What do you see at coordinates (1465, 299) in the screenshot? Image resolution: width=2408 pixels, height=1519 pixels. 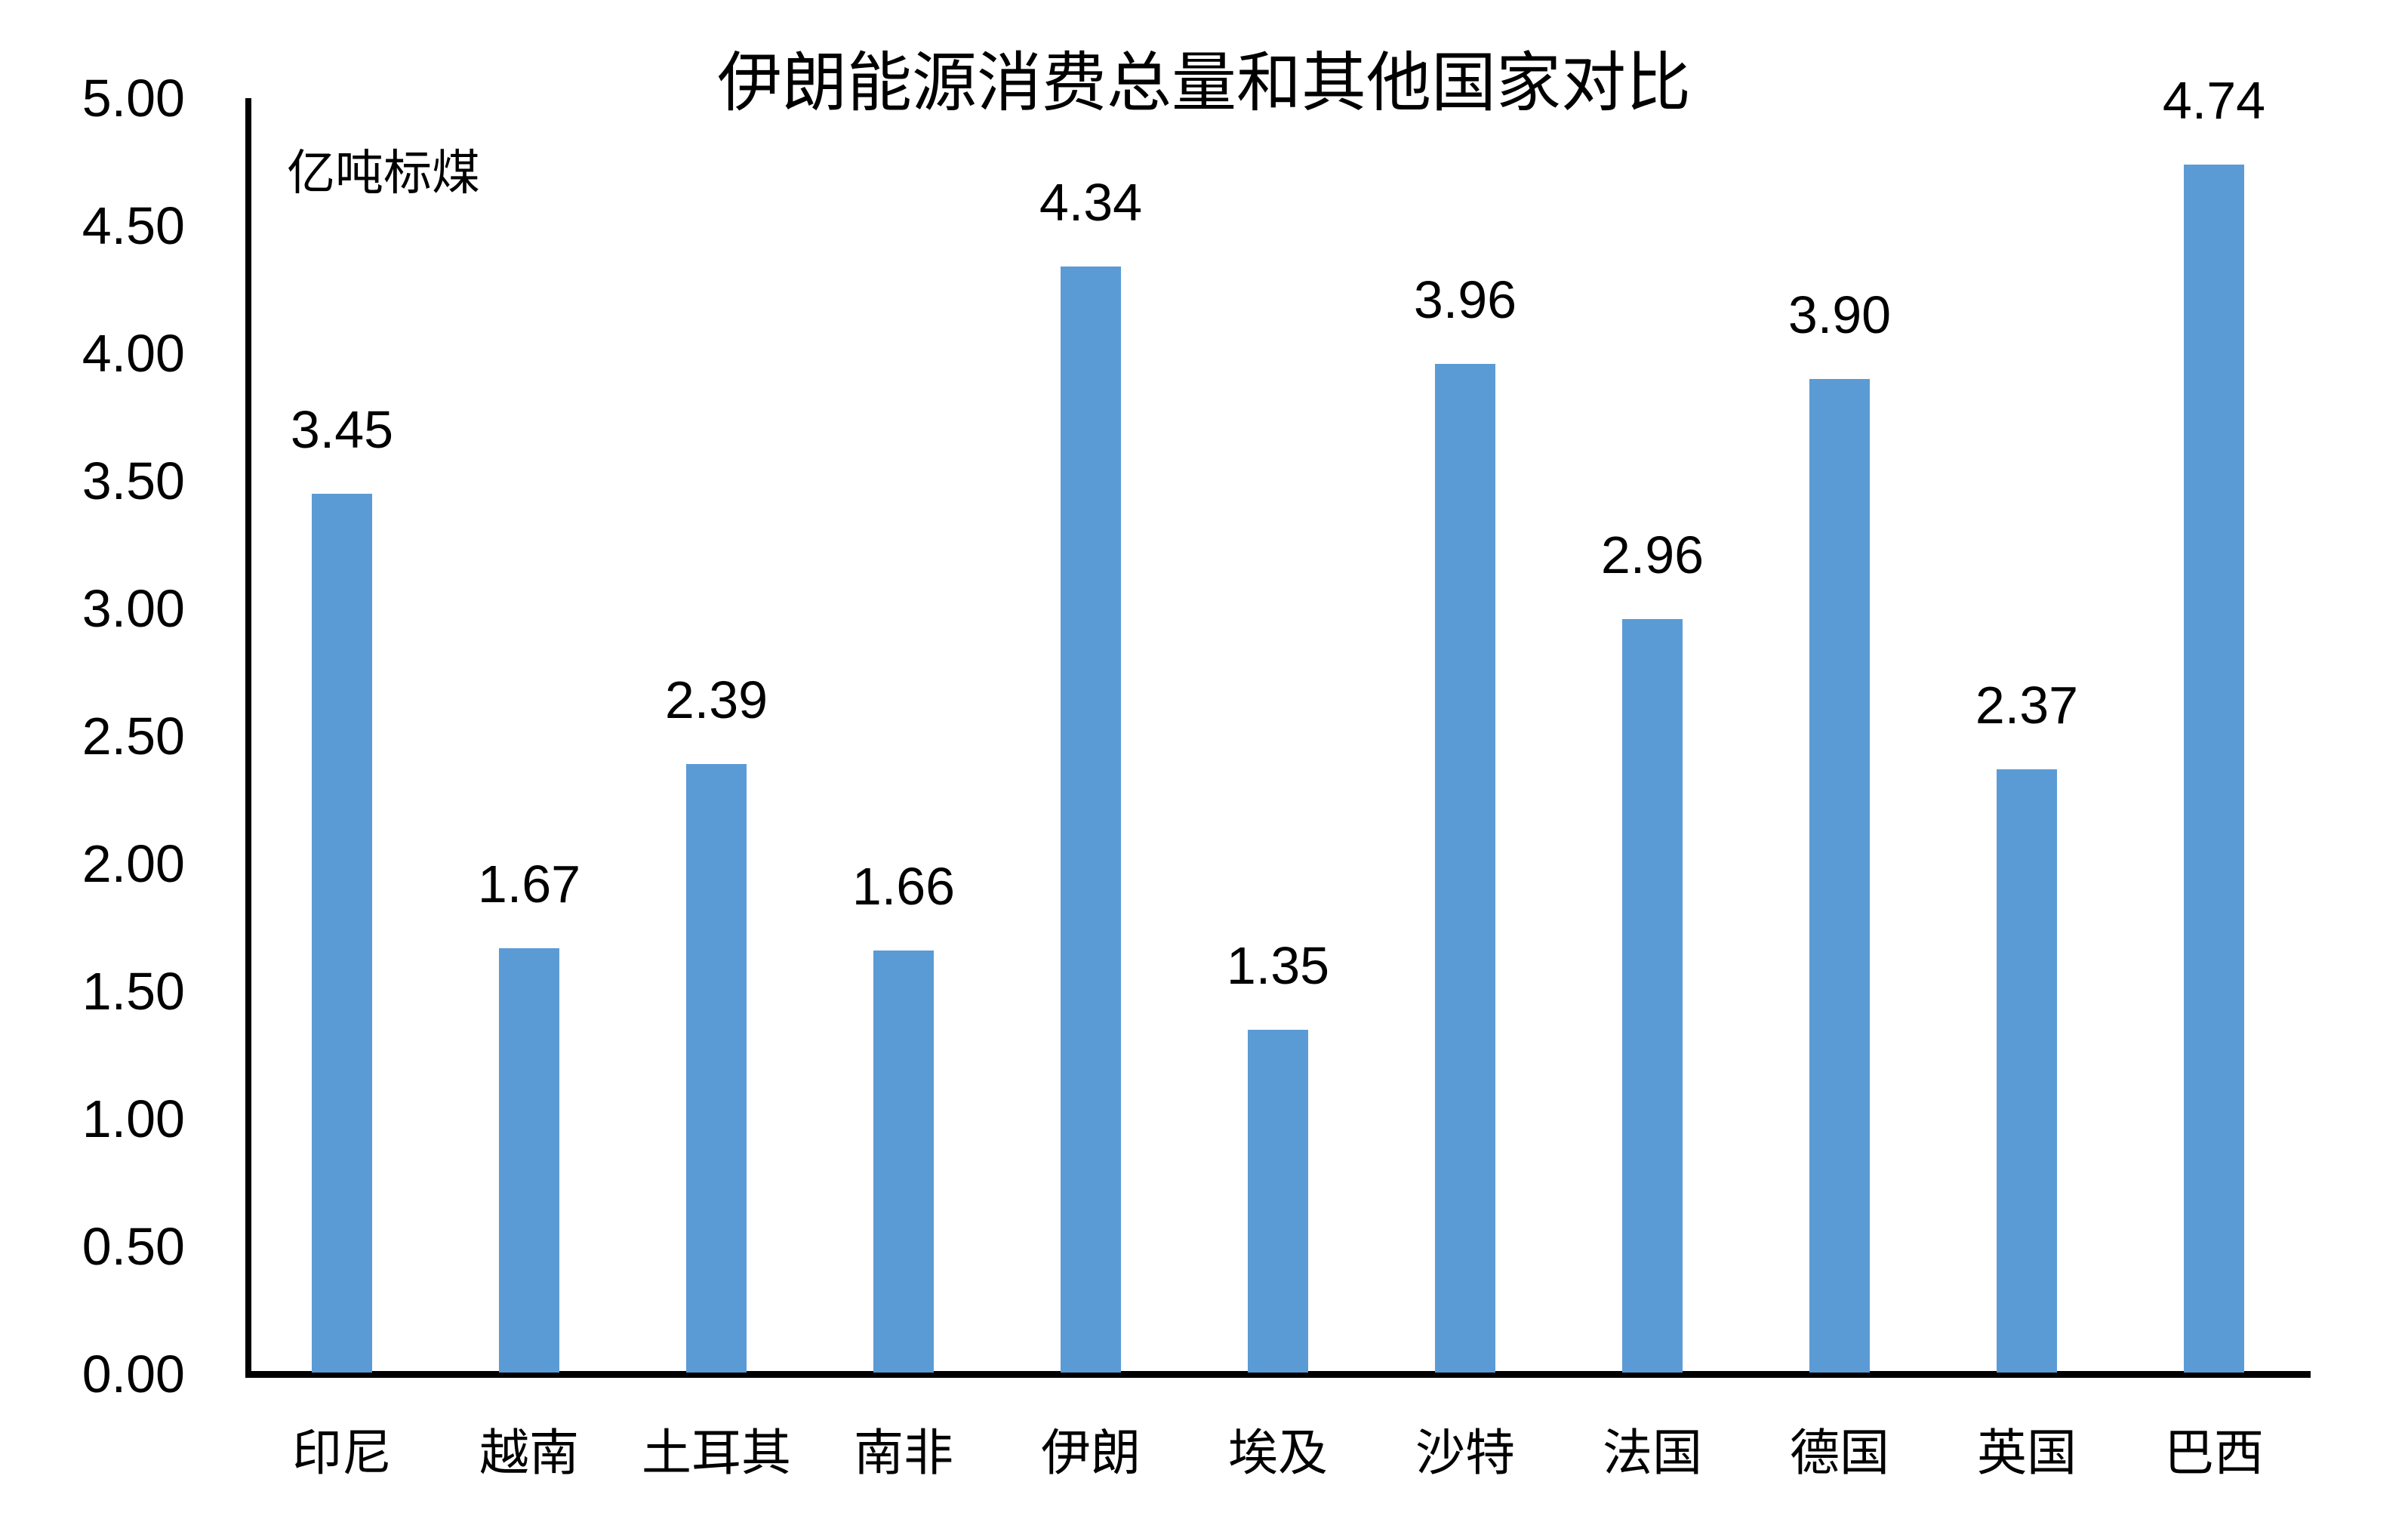 I see `bar-value-label: 3.96` at bounding box center [1465, 299].